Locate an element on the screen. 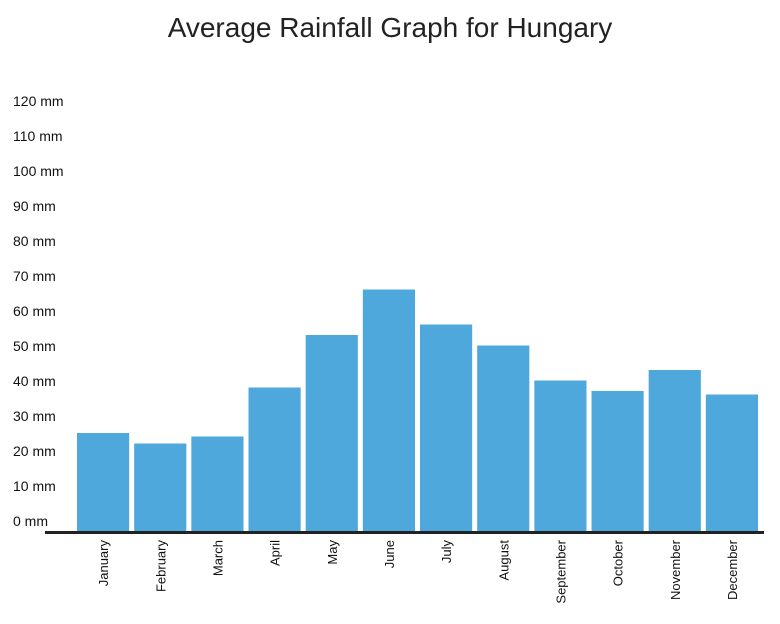 This screenshot has height=624, width=780. y-tick-label: 30 mm is located at coordinates (34, 416).